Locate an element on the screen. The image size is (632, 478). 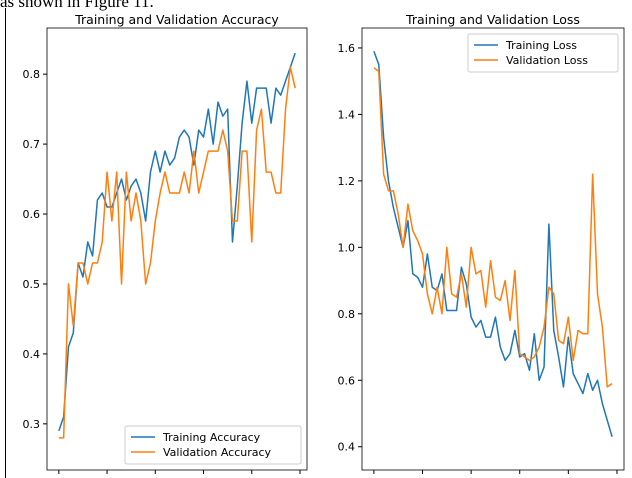
legend-label: Training Accuracy is located at coordinates (211, 437).